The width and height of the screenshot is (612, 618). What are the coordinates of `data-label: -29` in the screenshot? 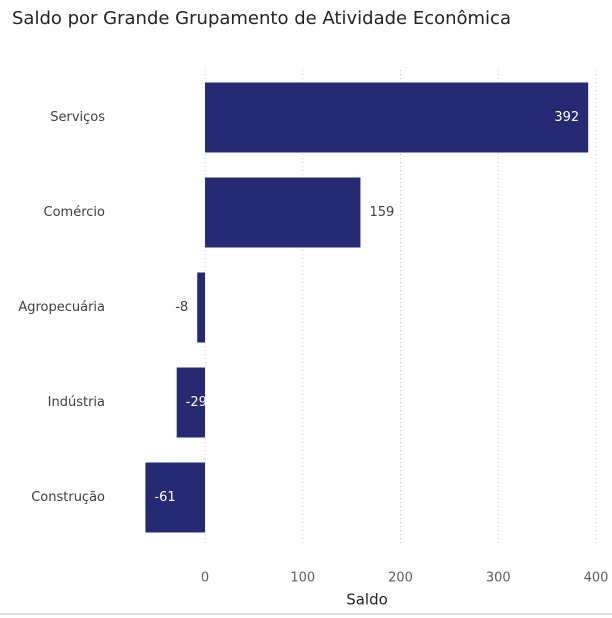 It's located at (196, 402).